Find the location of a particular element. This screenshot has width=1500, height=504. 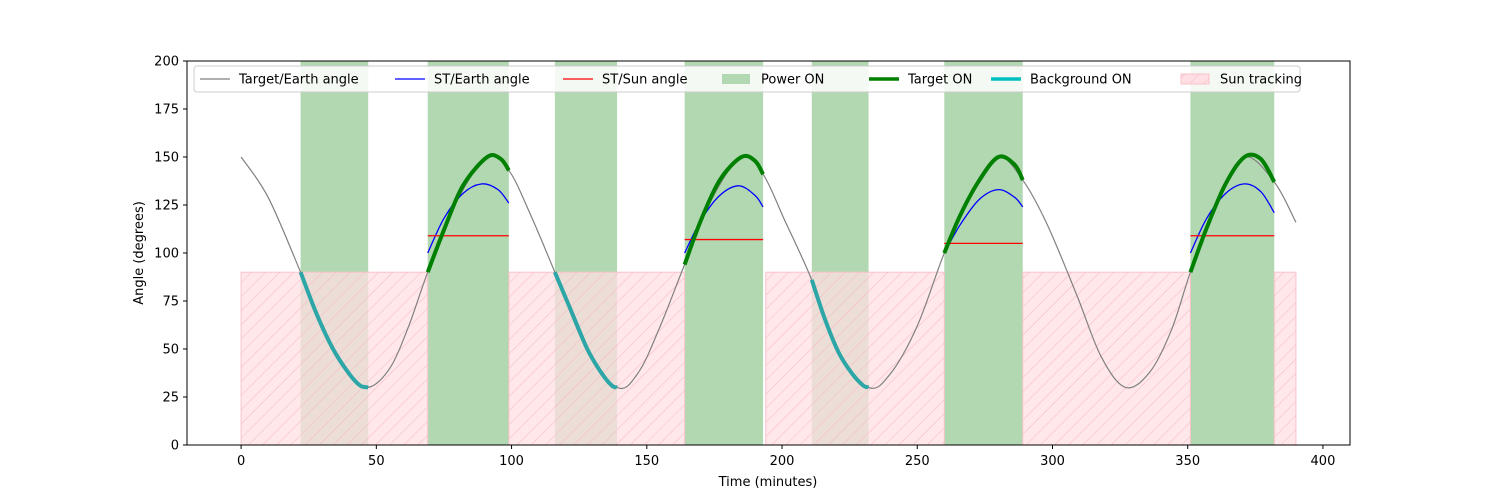

legend-label: Background ON is located at coordinates (1081, 80).